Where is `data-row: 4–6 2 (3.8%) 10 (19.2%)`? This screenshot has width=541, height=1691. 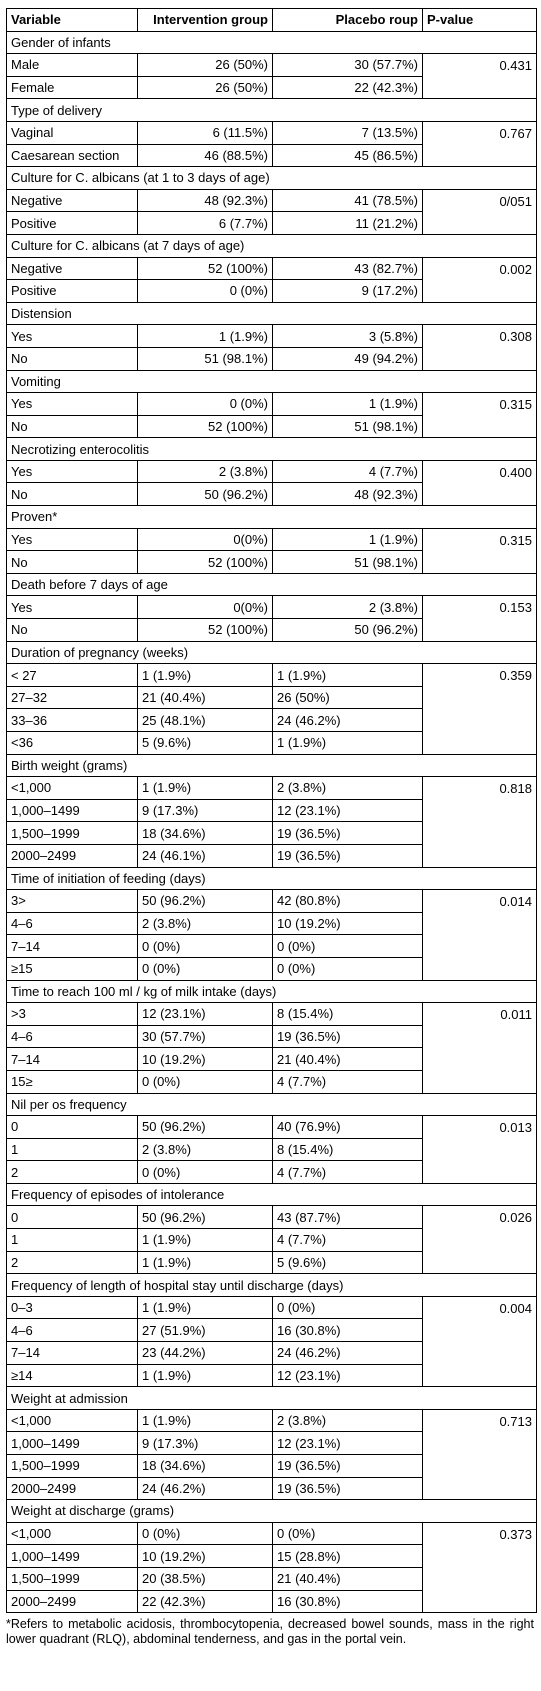 data-row: 4–6 2 (3.8%) 10 (19.2%) is located at coordinates (271, 923).